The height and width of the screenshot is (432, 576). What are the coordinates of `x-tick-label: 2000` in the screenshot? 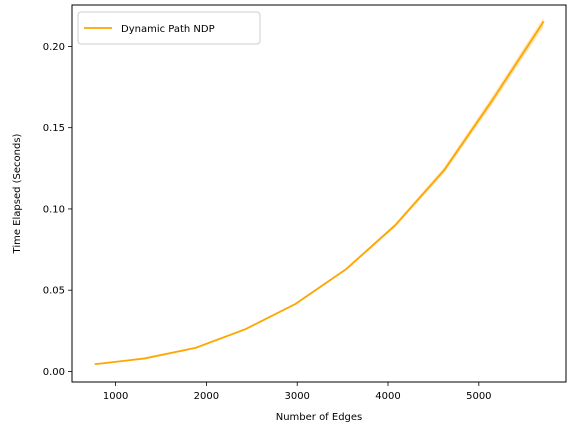 It's located at (206, 396).